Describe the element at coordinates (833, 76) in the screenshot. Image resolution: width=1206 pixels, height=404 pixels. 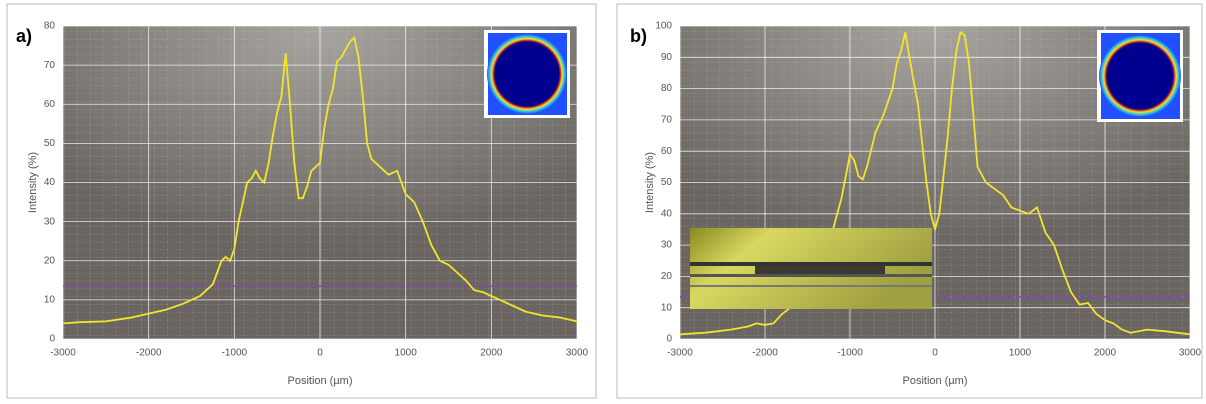
I see `mode-inset` at that location.